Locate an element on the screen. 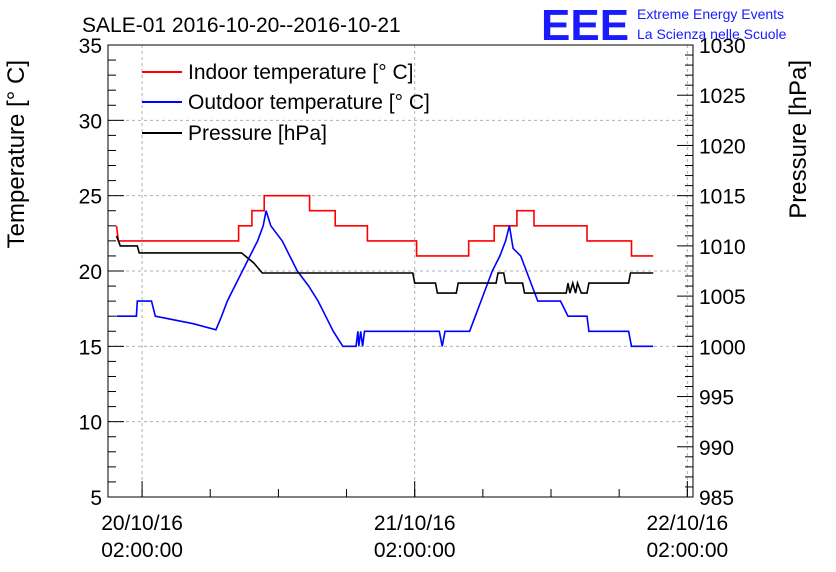 The image size is (836, 572). legend-label-outdoor: Outdoor temperature [° C] is located at coordinates (309, 102).